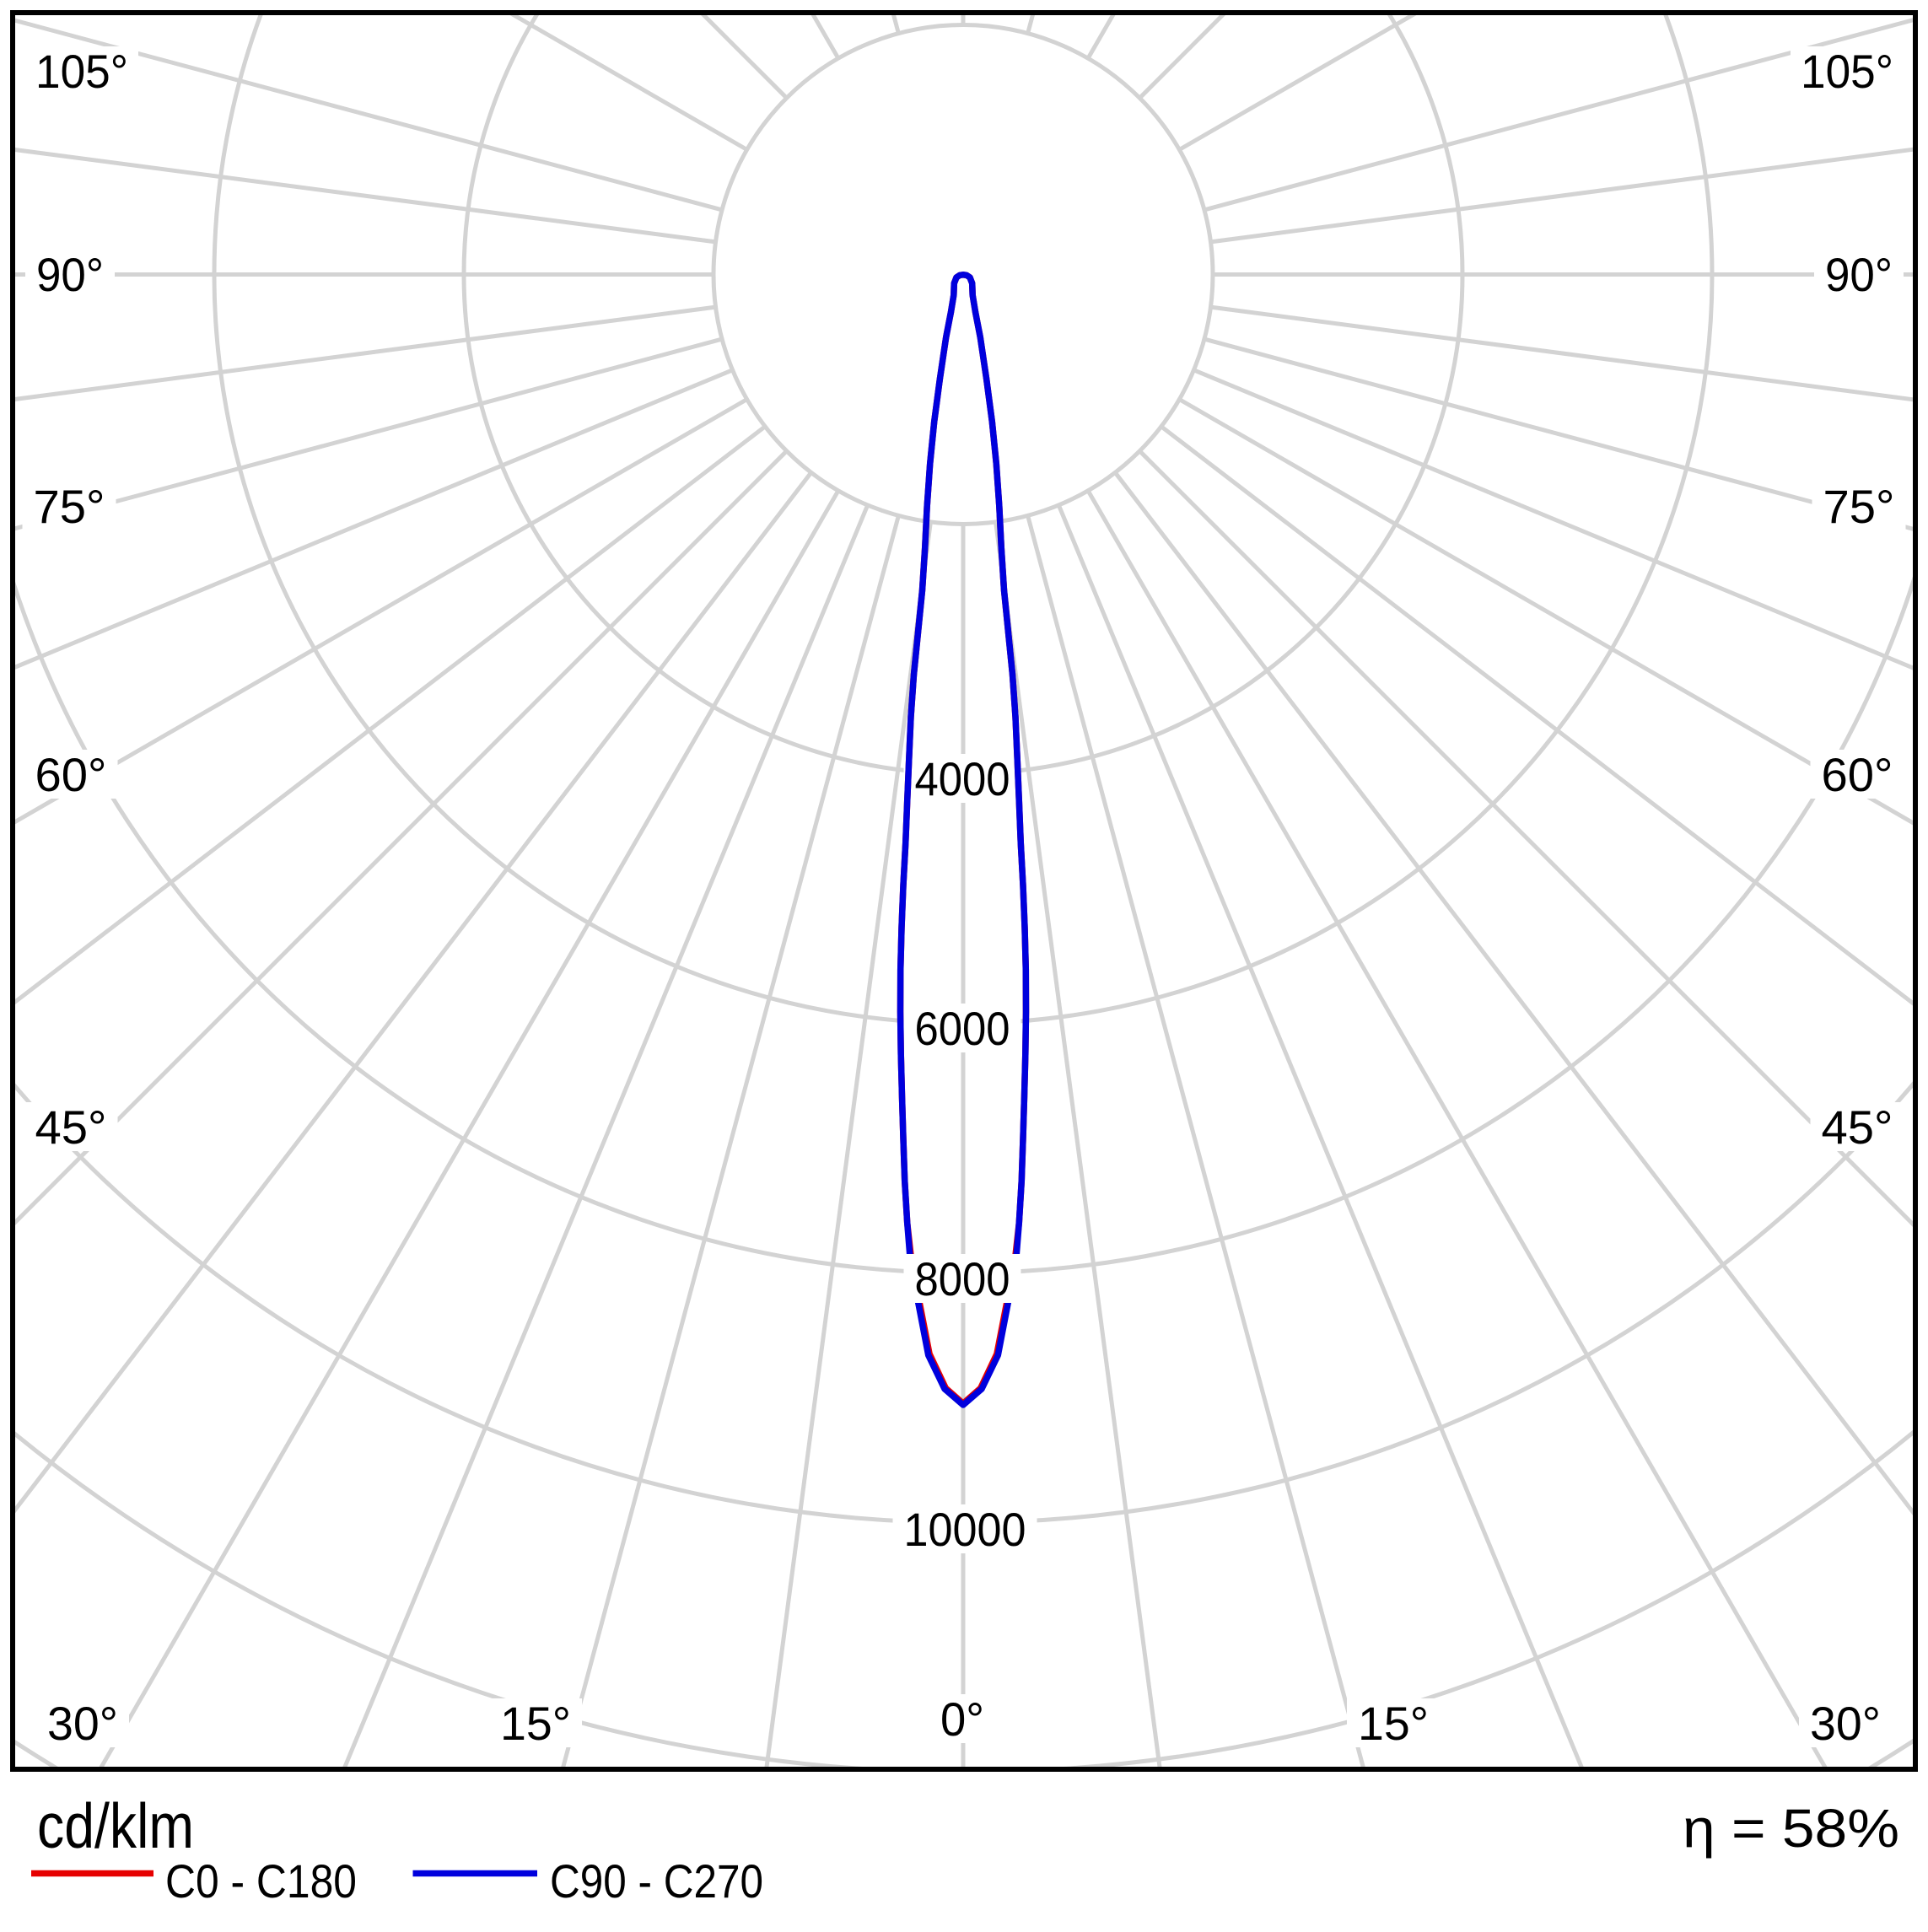 The height and width of the screenshot is (1932, 1928). Describe the element at coordinates (656, 1881) in the screenshot. I see `svg-text: C90 - C270` at that location.